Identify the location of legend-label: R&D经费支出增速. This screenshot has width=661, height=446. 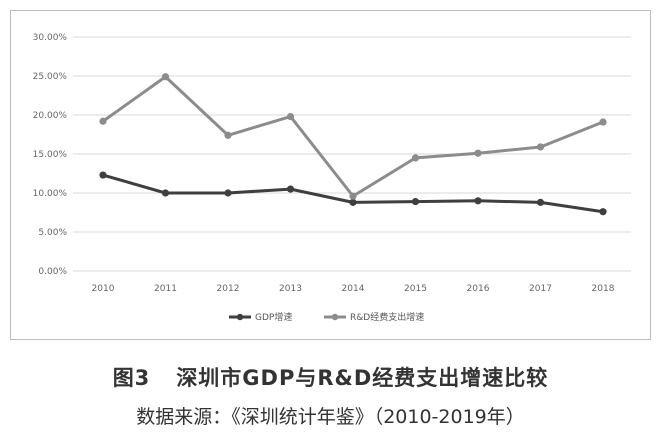
(387, 317).